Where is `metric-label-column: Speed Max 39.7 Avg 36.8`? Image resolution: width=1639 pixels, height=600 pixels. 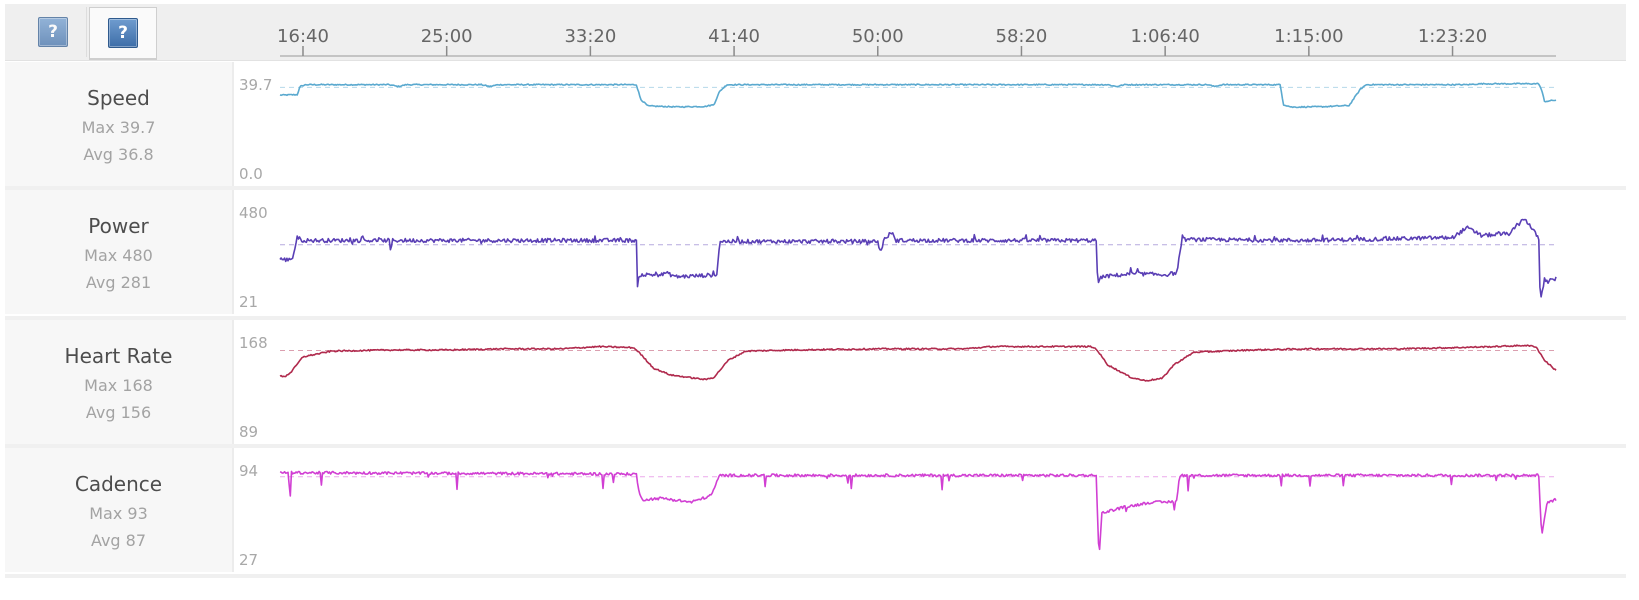 metric-label-column: Speed Max 39.7 Avg 36.8 is located at coordinates (119, 124).